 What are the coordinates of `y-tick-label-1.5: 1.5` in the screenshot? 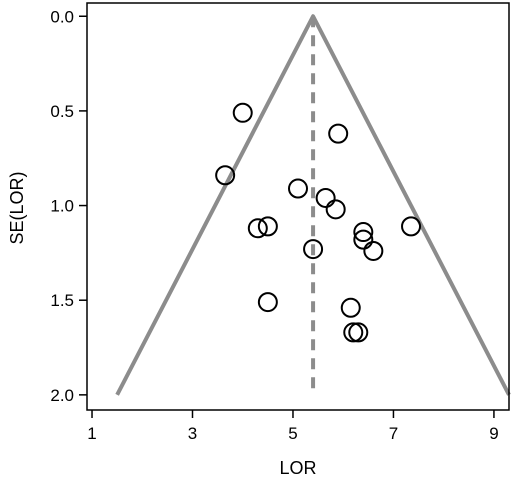 It's located at (62, 300).